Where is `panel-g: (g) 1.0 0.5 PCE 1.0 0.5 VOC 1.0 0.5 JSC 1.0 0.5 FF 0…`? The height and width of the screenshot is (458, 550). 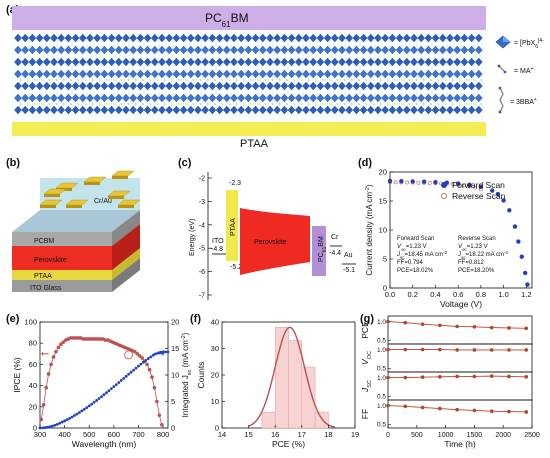
panel-g: (g) 1.0 0.5 PCE 1.0 0.5 VOC 1.0 0.5 JSC 1.0 0.5 FF 0… is located at coordinates (450, 381).